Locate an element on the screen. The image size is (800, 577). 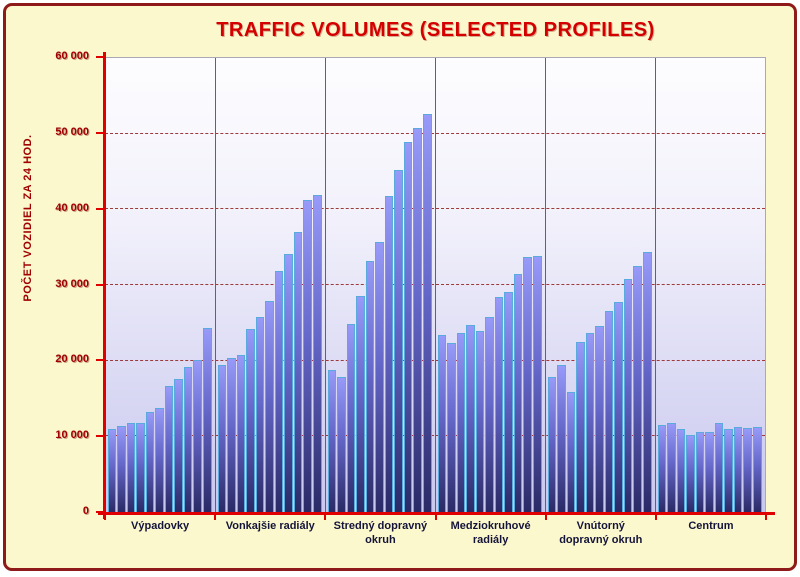
category-label: Výpadovky is located at coordinates (160, 526).